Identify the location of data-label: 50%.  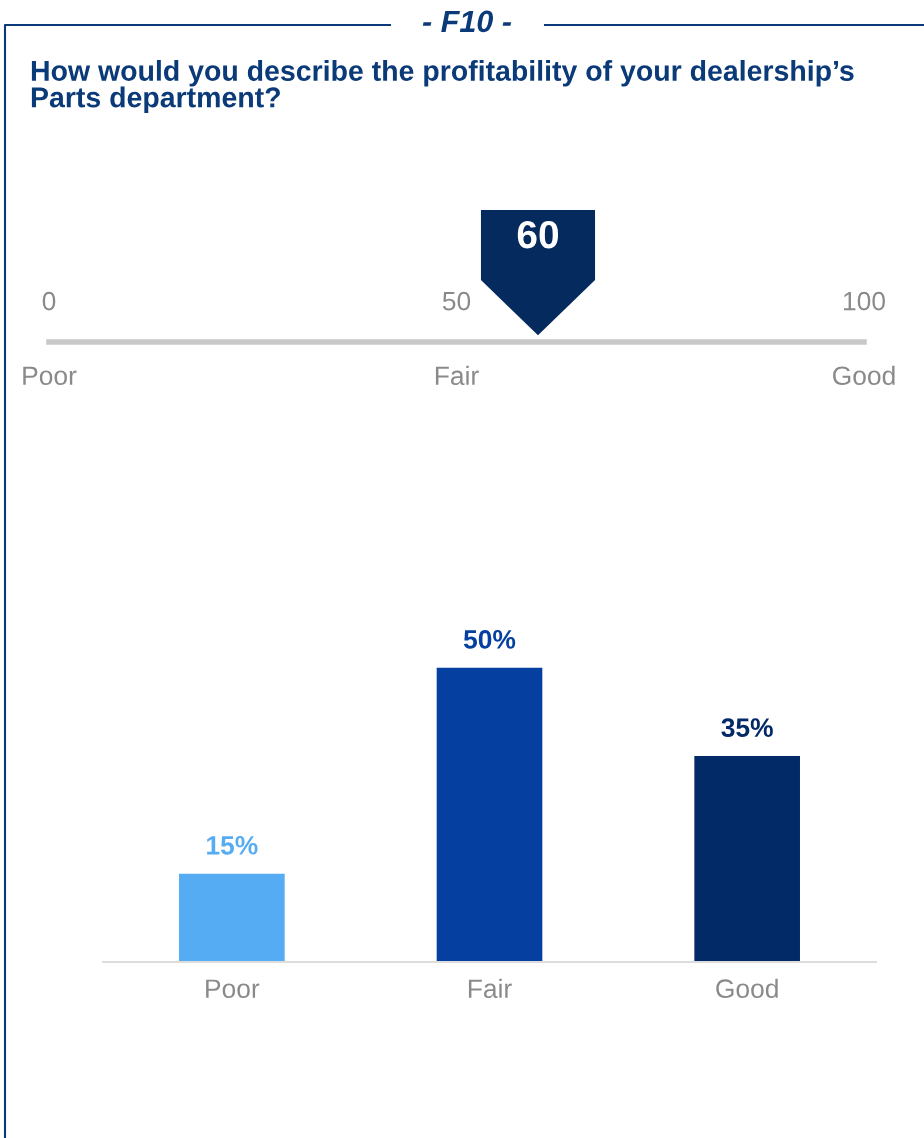
(489, 639).